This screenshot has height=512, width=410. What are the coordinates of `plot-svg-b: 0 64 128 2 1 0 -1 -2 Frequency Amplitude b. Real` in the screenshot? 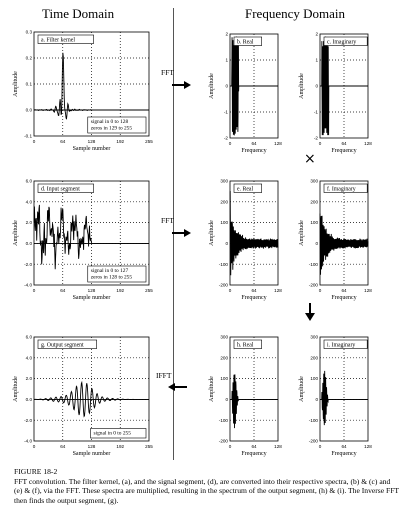 It's located at (245, 93).